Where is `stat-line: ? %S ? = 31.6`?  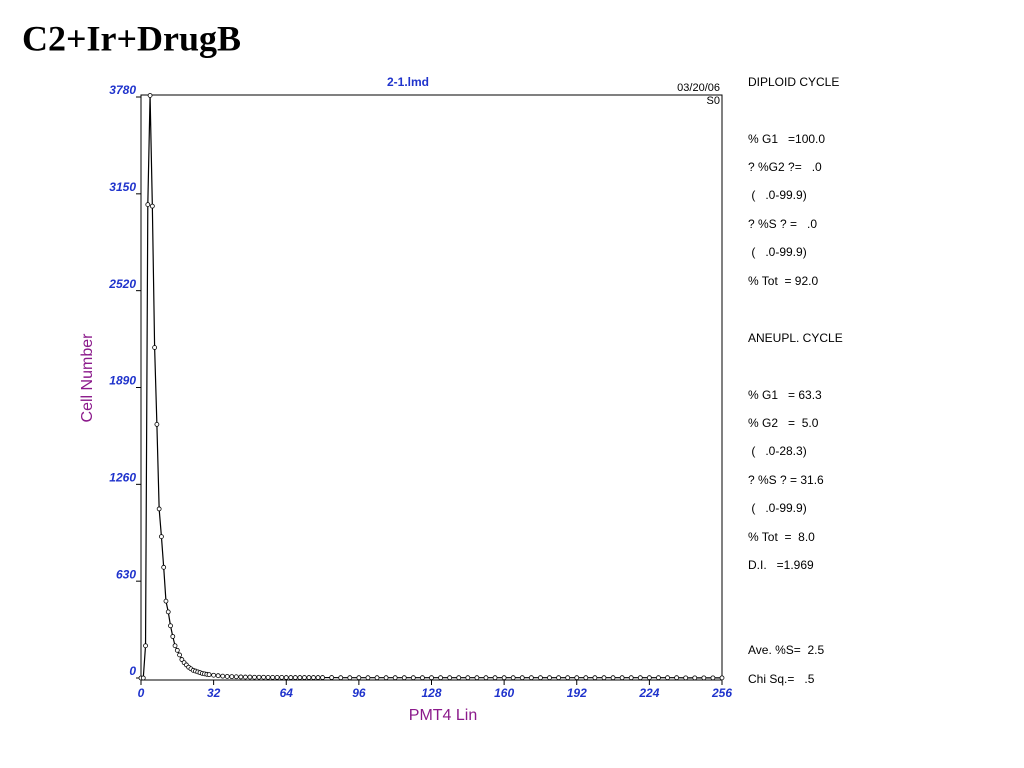
stat-line: ? %S ? = 31.6 is located at coordinates (786, 480).